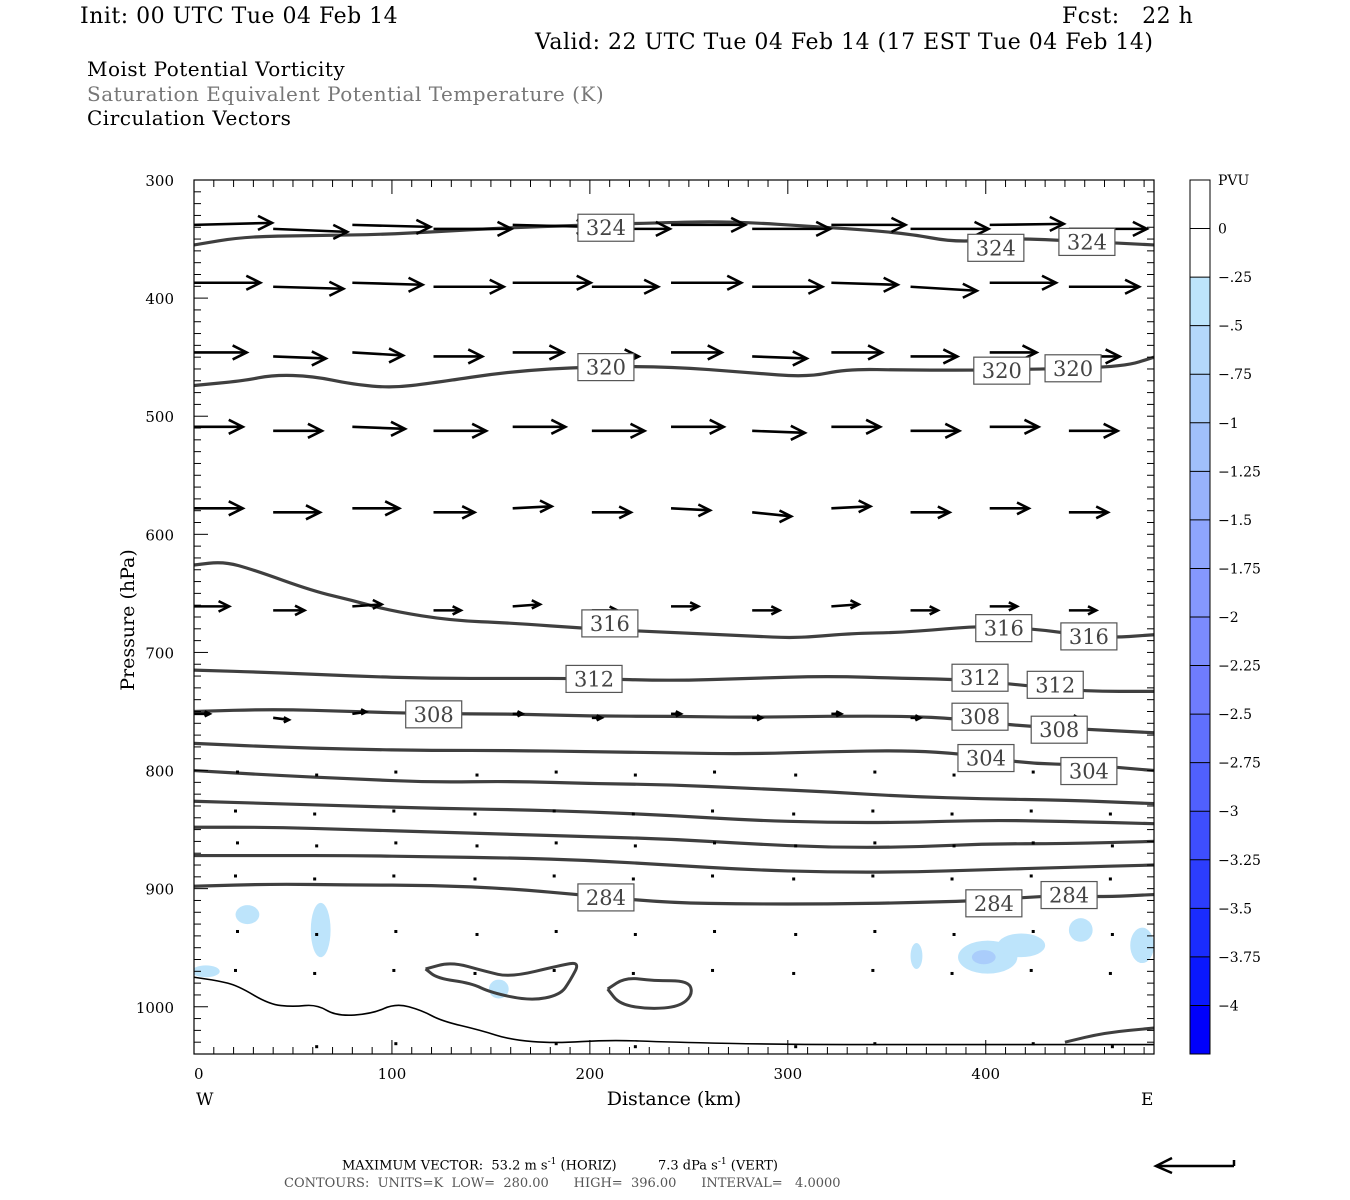  I want to click on colorbar-label: −2.75, so click(1239, 764).